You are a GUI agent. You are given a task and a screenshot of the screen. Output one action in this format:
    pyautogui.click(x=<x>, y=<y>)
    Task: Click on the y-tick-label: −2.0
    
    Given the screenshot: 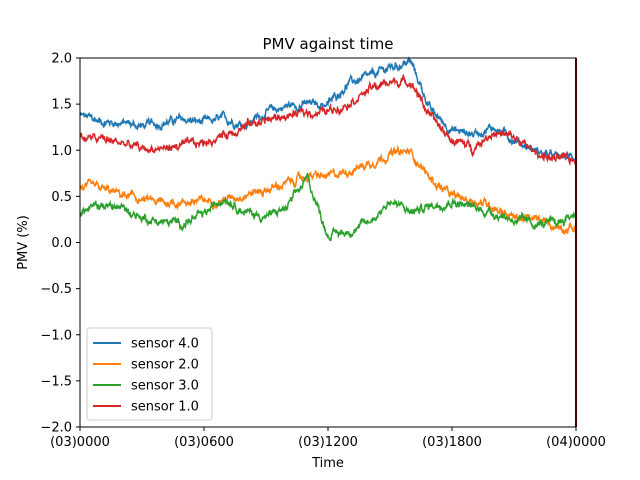 What is the action you would take?
    pyautogui.click(x=56, y=428)
    